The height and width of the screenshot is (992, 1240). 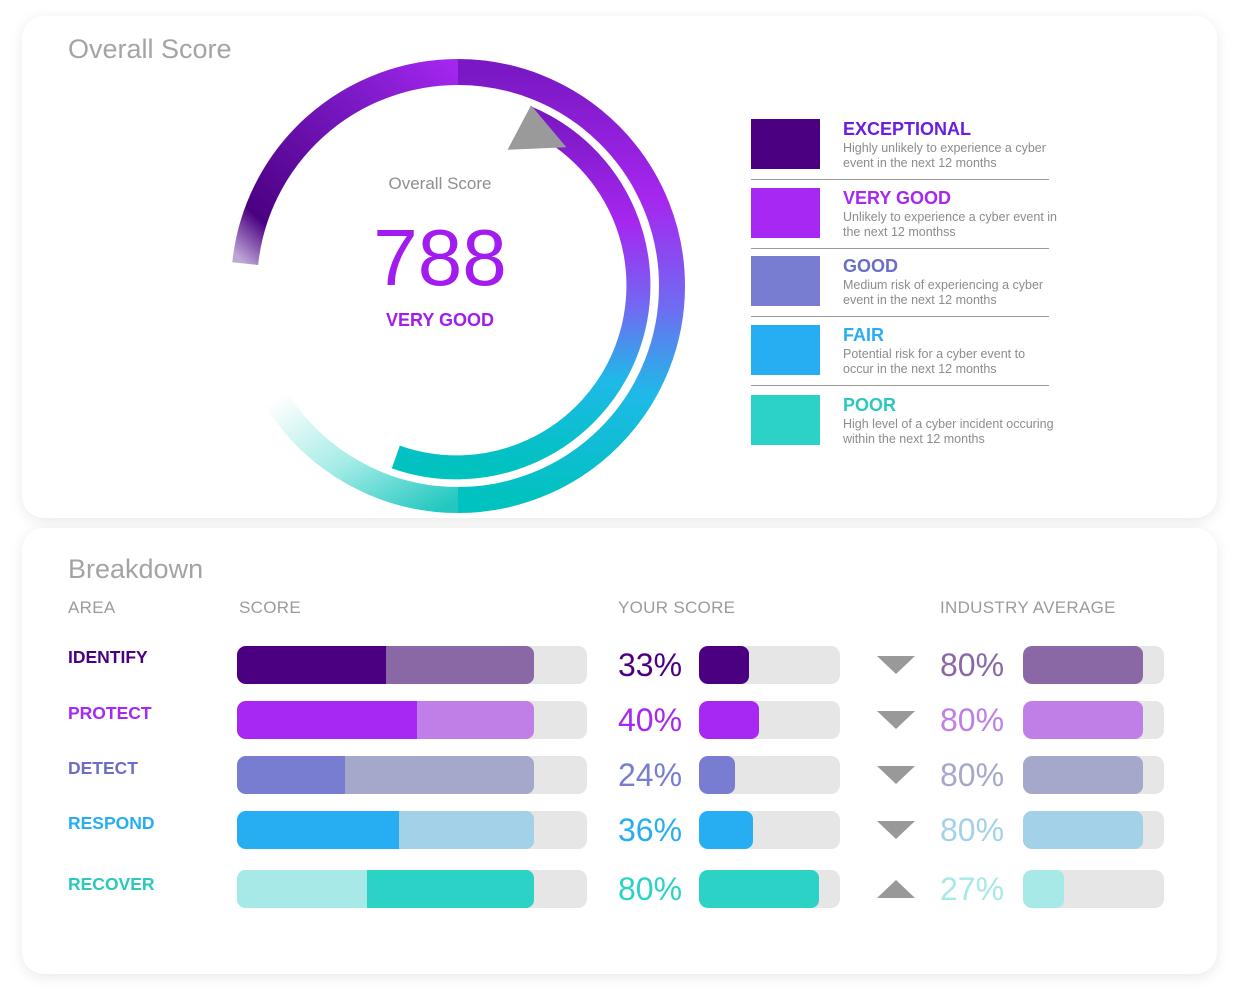 I want to click on your-score-percent: 24%, so click(x=650, y=775).